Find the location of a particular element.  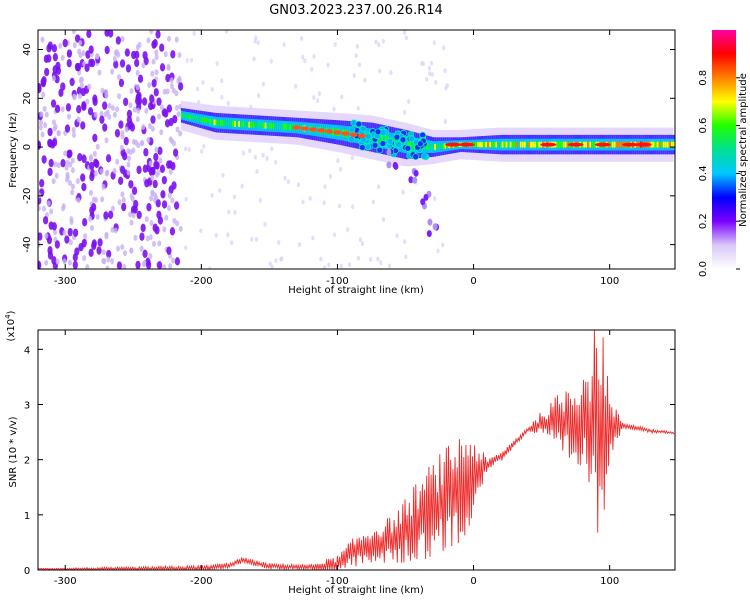

y-tick-label: 0 is located at coordinates (27, 147).